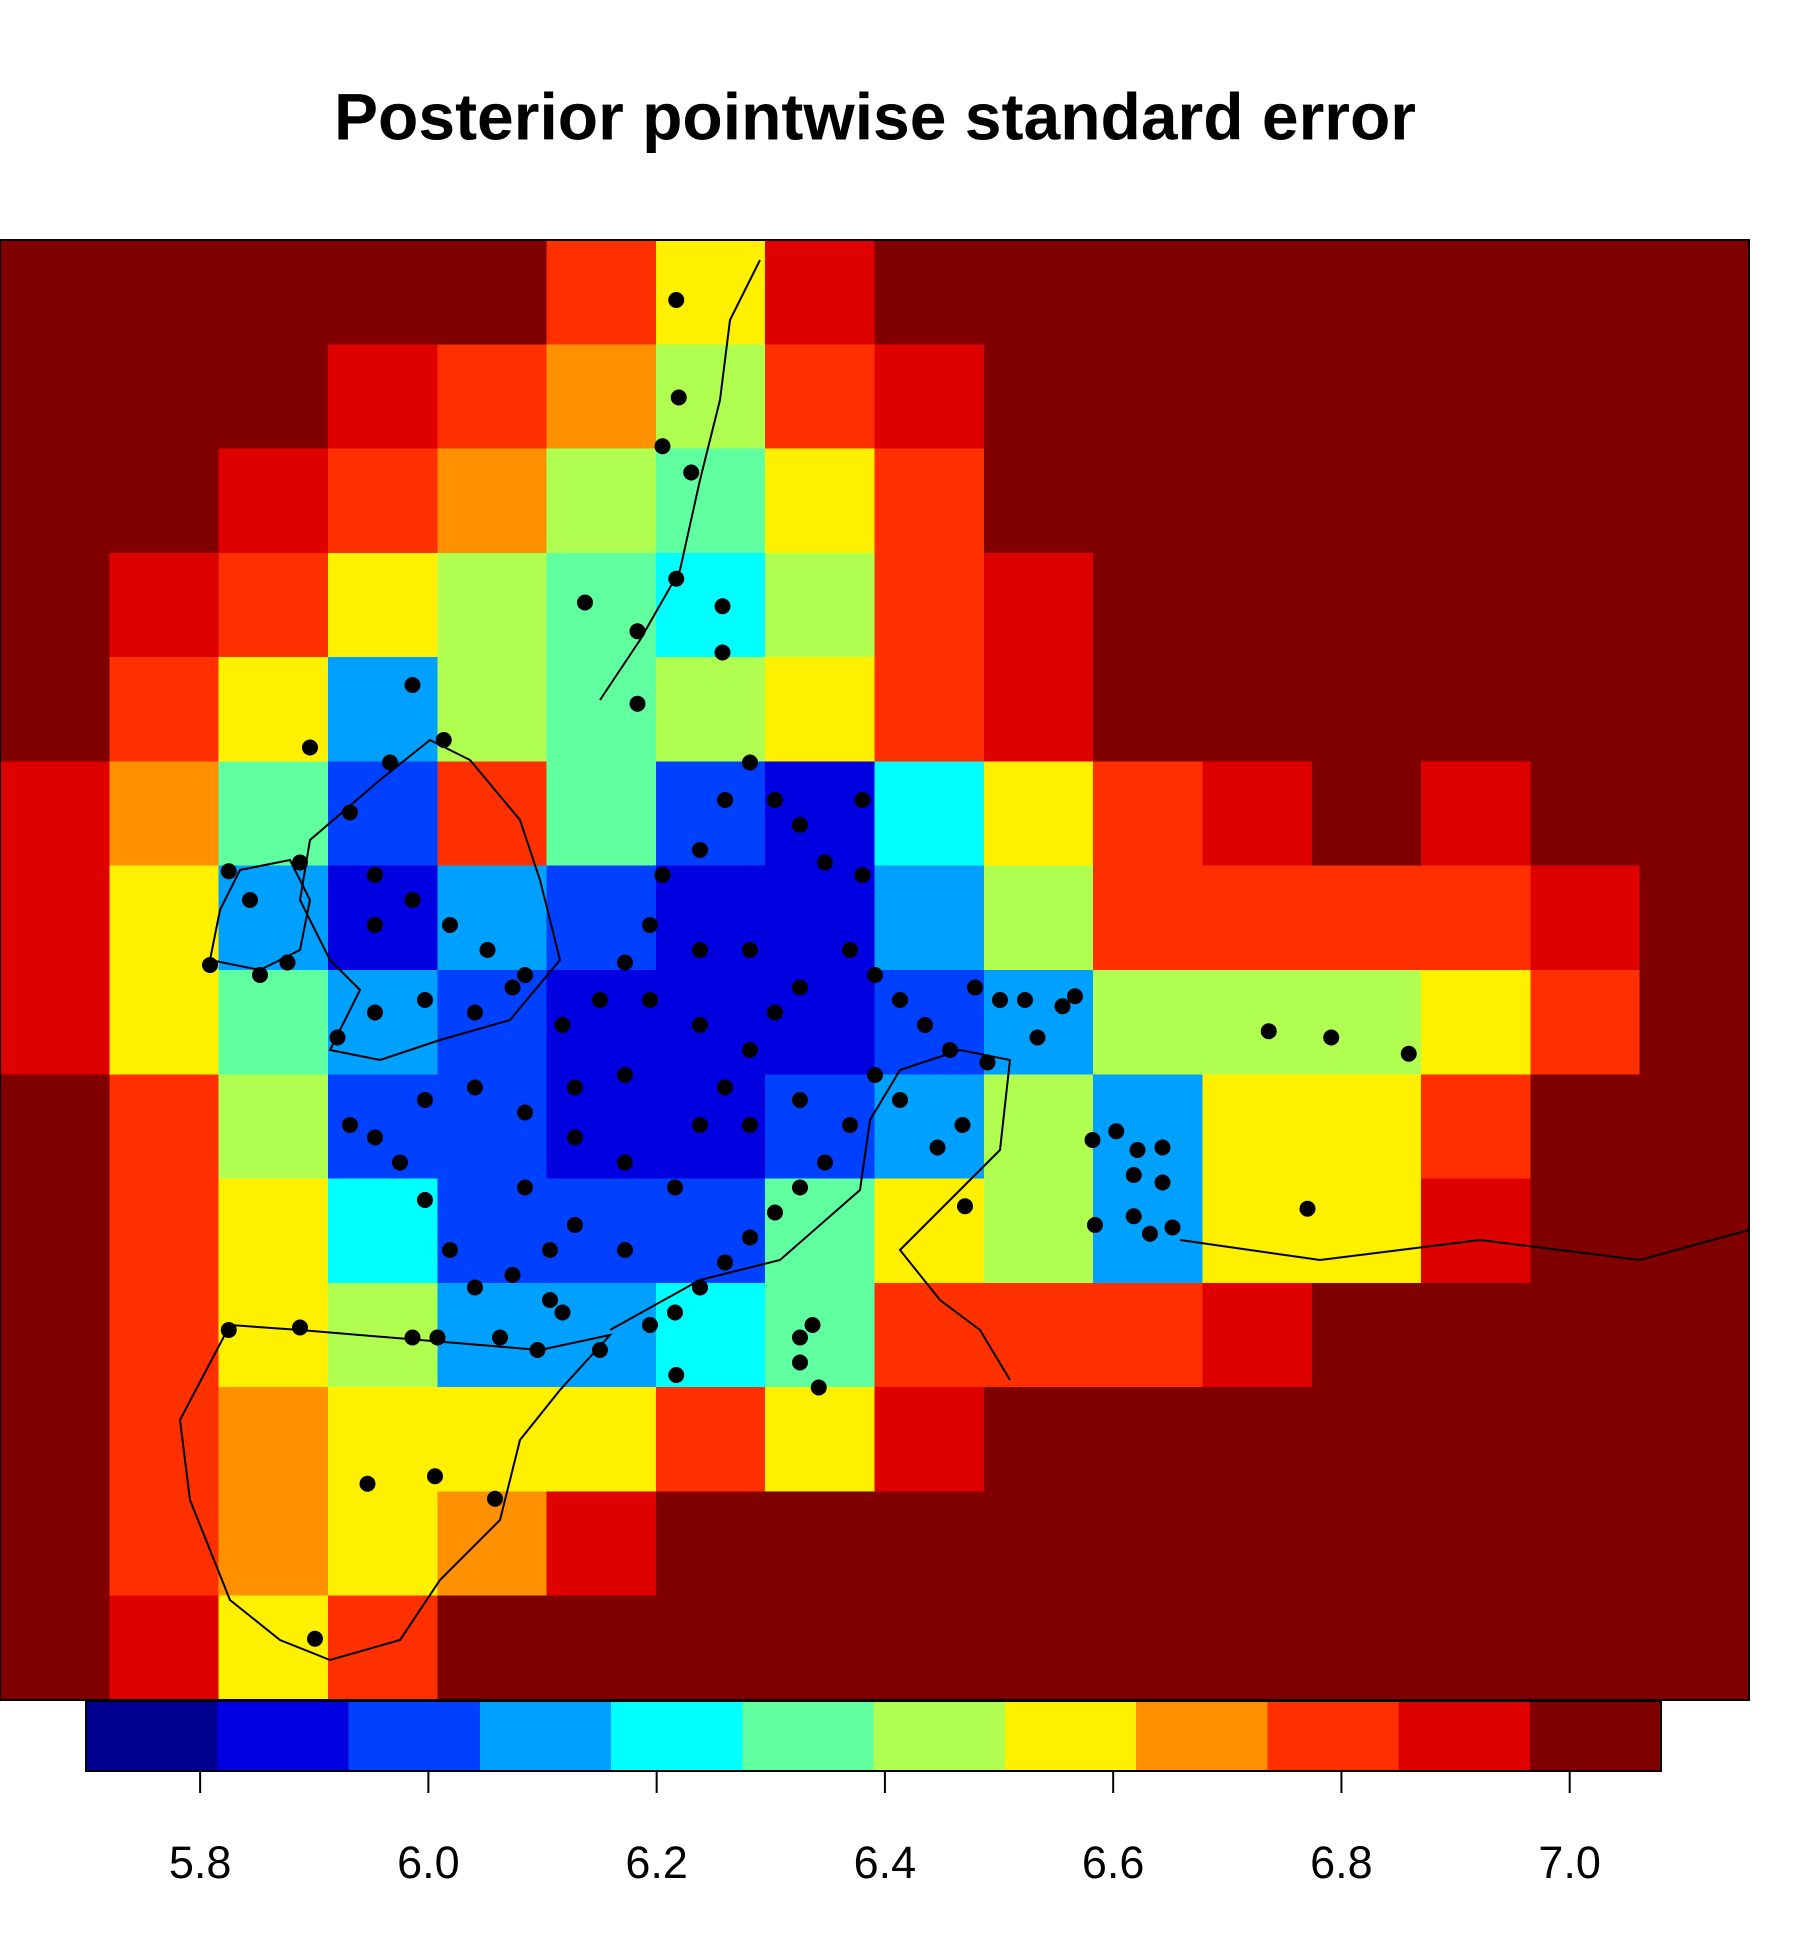  Describe the element at coordinates (1341, 1862) in the screenshot. I see `colorbar-tick-label: 6.8` at that location.